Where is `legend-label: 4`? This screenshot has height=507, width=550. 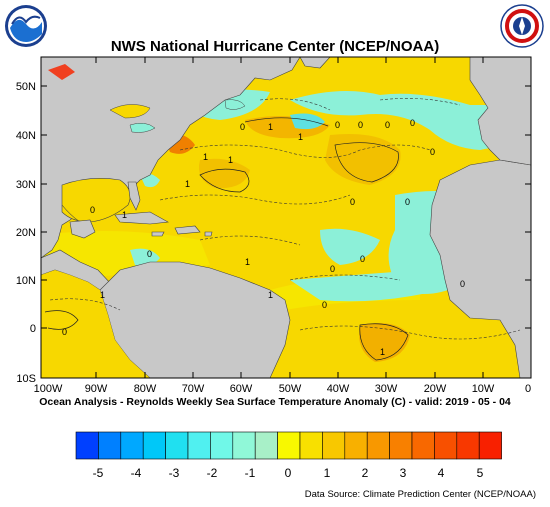
legend-label: 4 is located at coordinates (441, 473).